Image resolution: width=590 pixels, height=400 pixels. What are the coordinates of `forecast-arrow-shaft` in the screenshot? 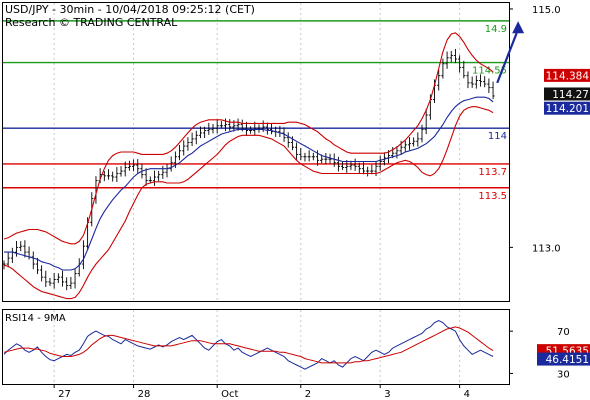 It's located at (508, 56).